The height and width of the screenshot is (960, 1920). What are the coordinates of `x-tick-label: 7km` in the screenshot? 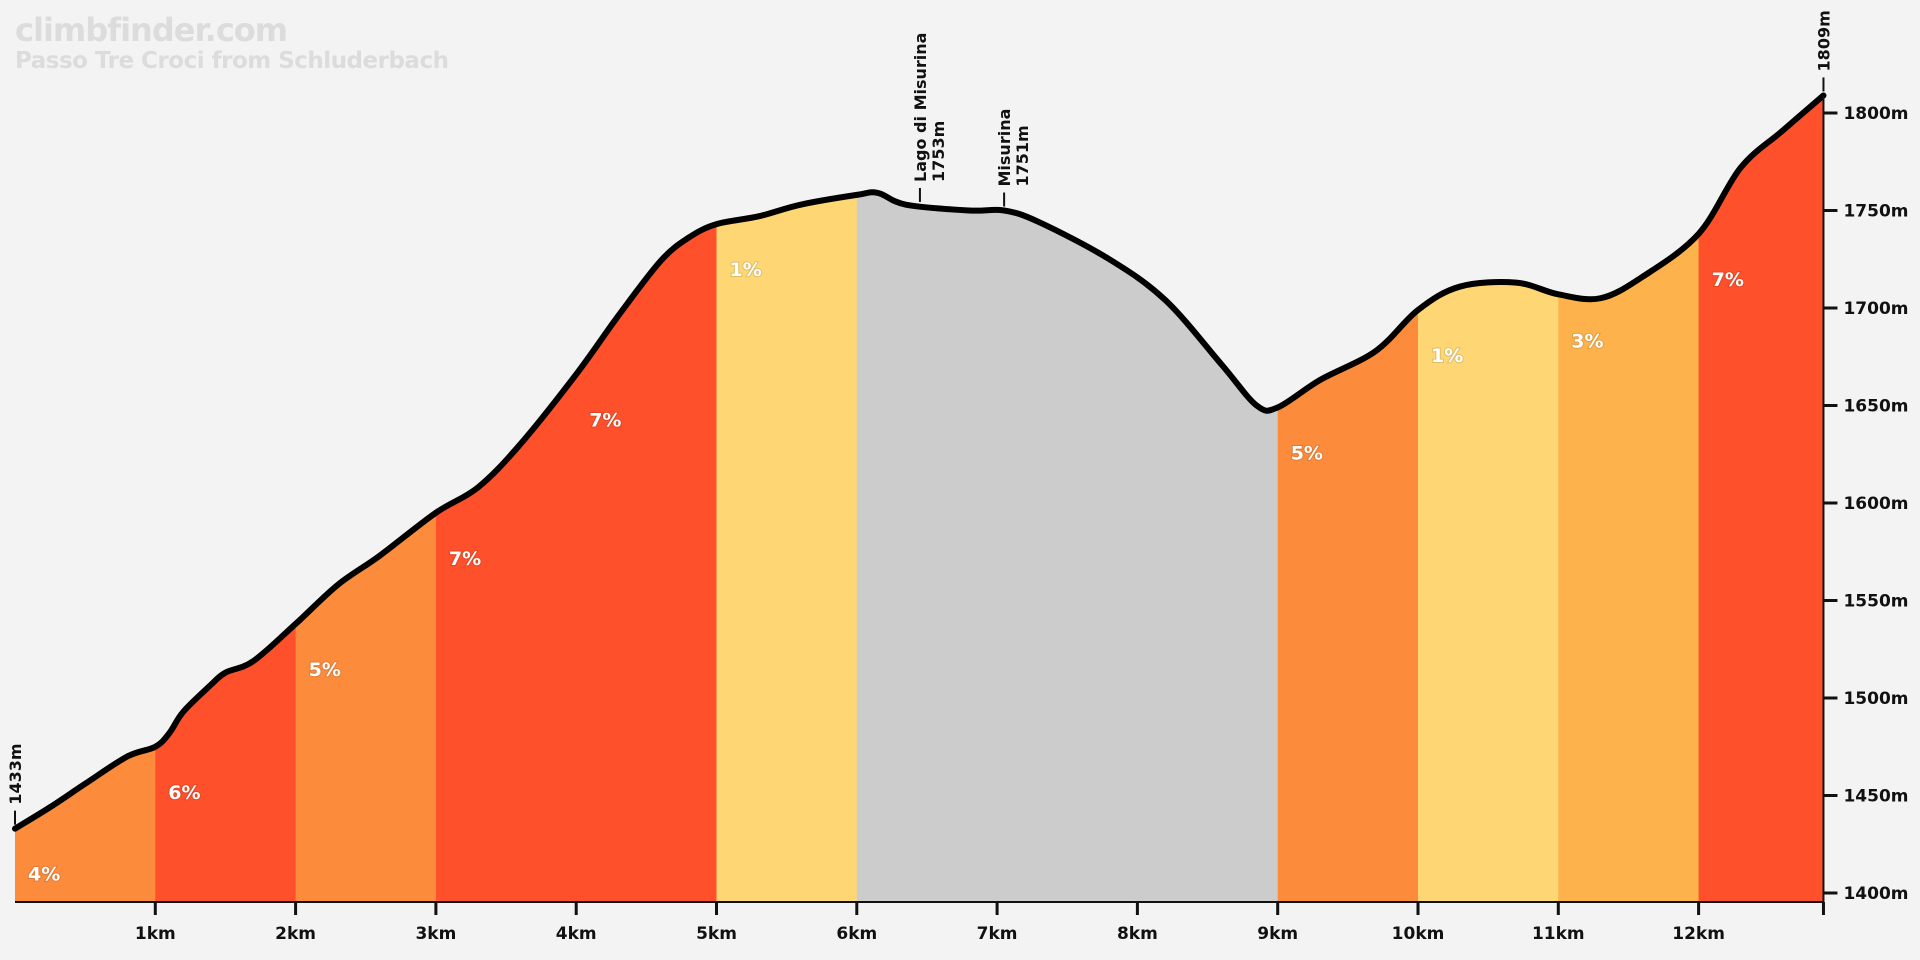 It's located at (997, 934).